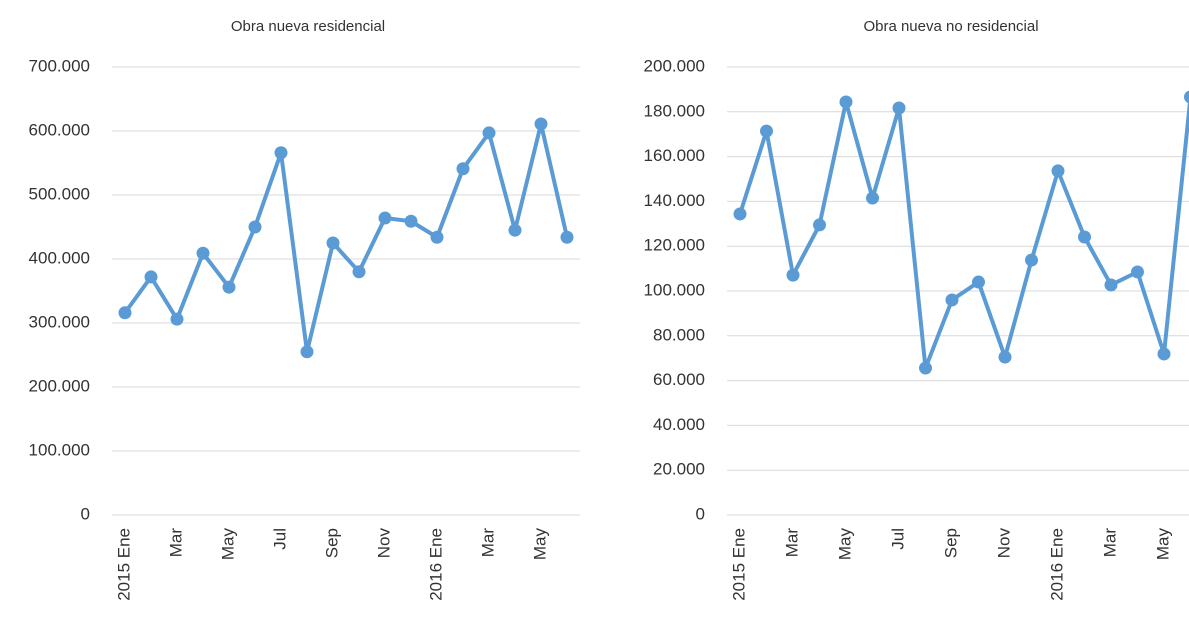  What do you see at coordinates (679, 469) in the screenshot?
I see `y-tick-label: 20.000` at bounding box center [679, 469].